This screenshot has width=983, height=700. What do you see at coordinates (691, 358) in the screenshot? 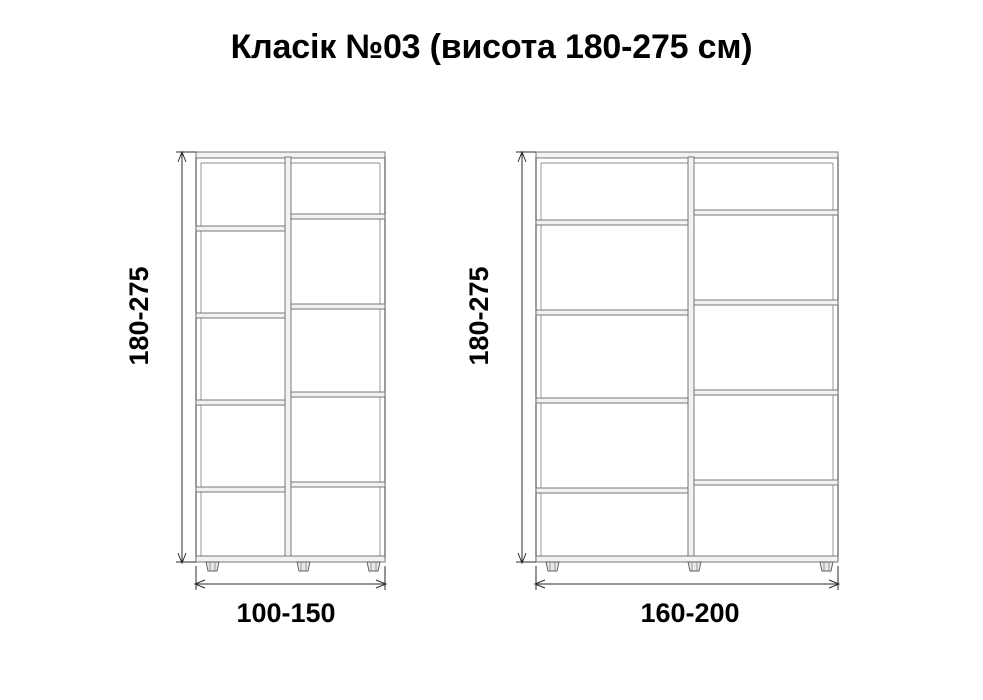
I see `right-vertical-divider` at bounding box center [691, 358].